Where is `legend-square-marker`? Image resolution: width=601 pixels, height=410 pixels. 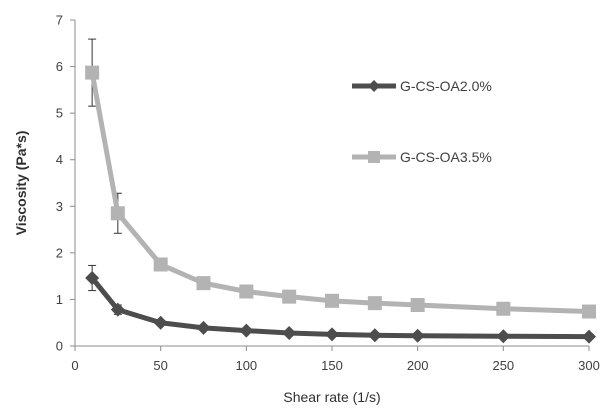
legend-square-marker is located at coordinates (374, 157).